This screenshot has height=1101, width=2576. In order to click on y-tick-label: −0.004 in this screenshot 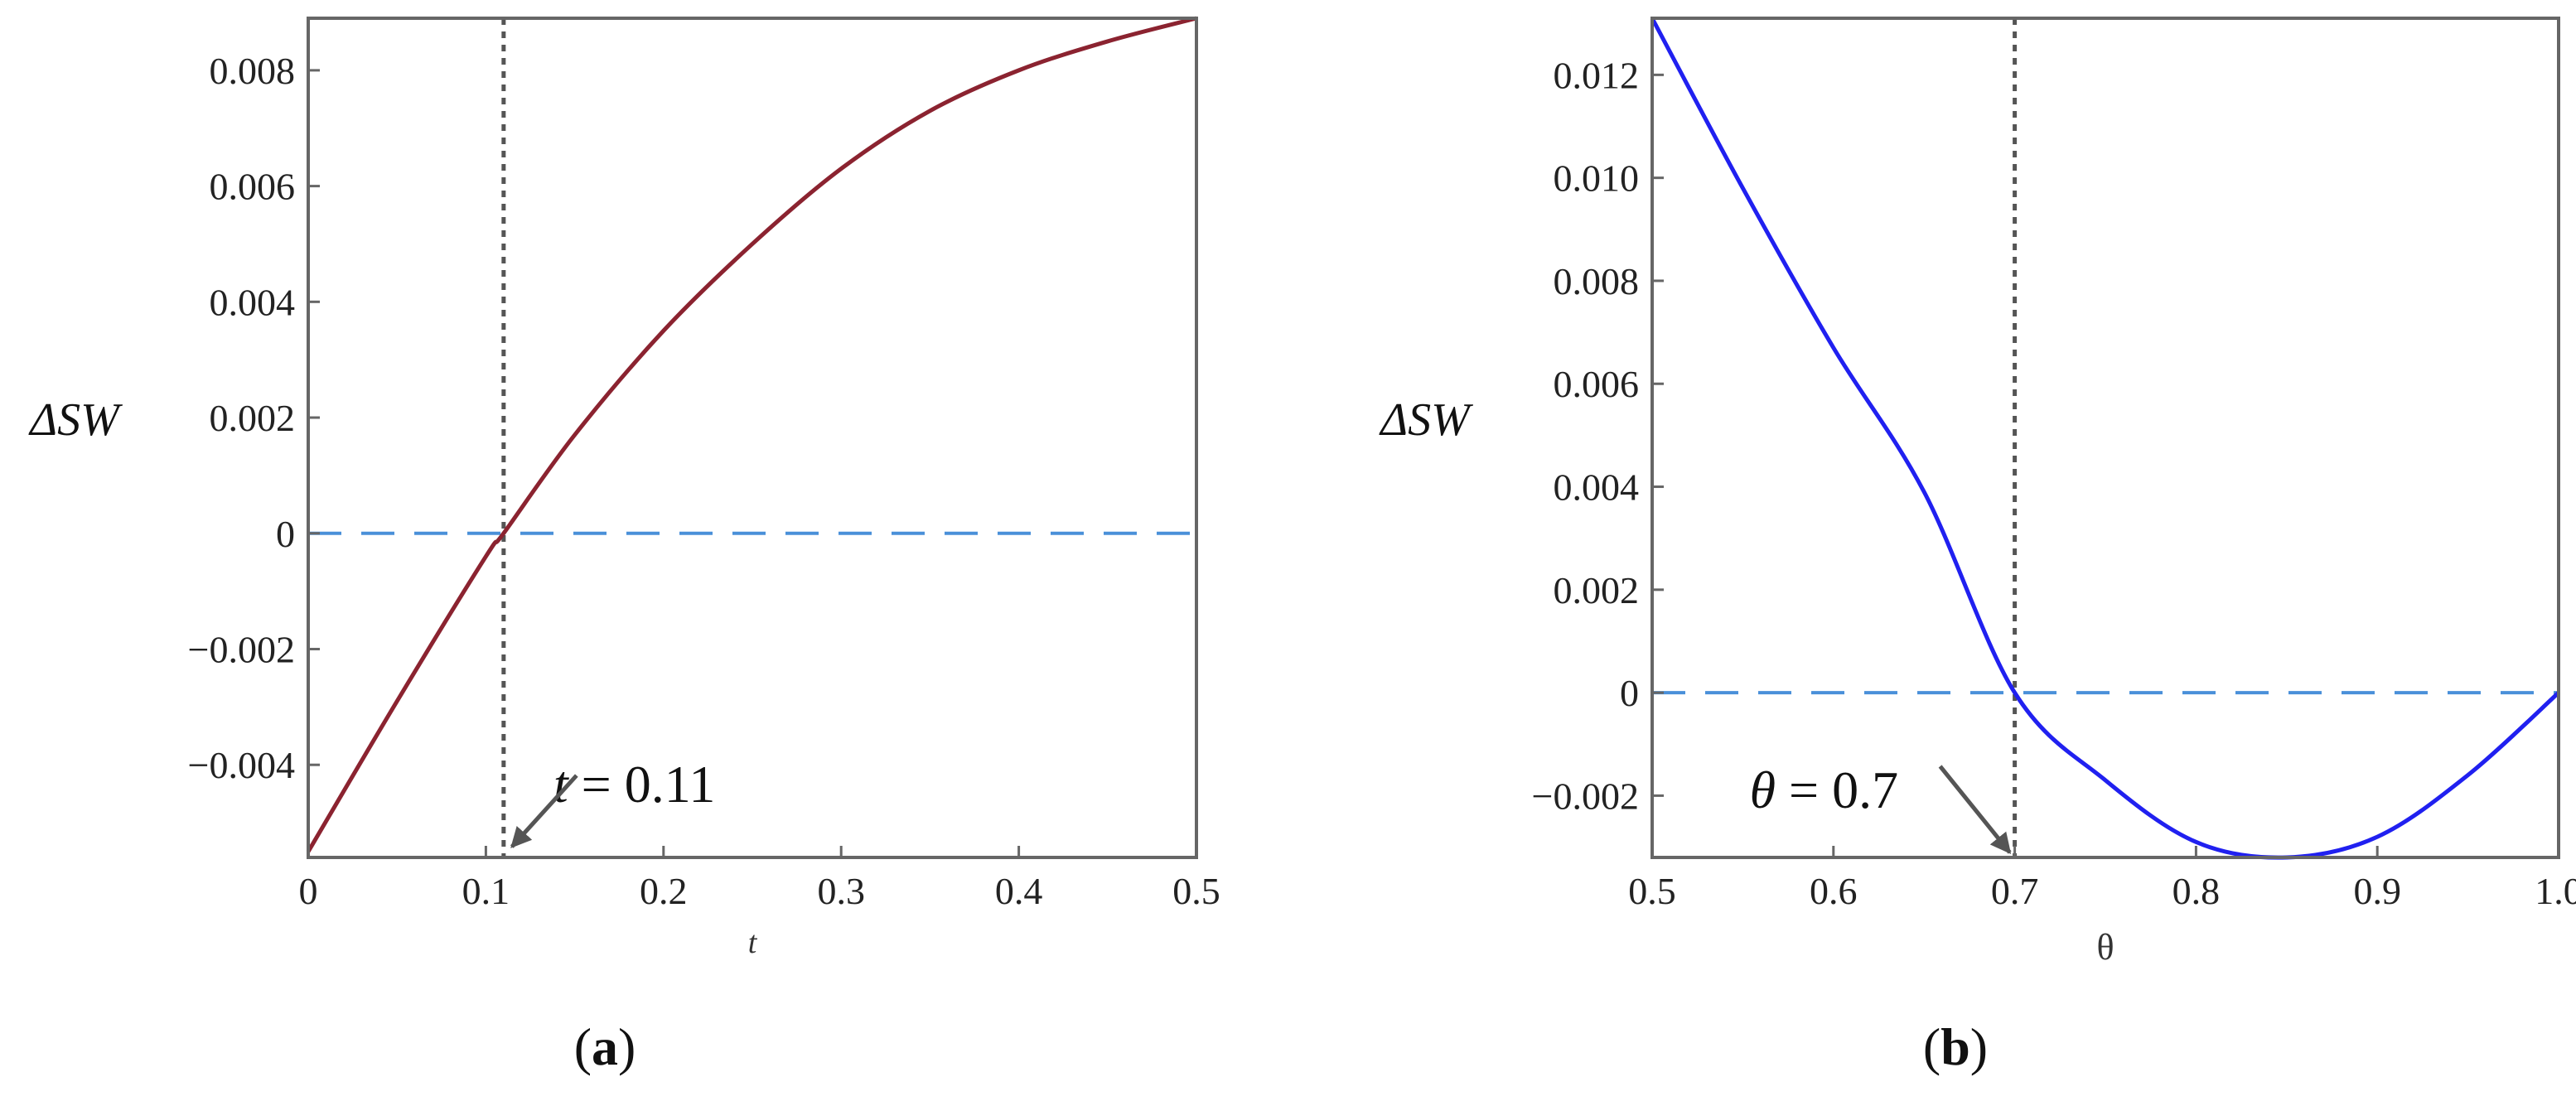, I will do `click(241, 765)`.